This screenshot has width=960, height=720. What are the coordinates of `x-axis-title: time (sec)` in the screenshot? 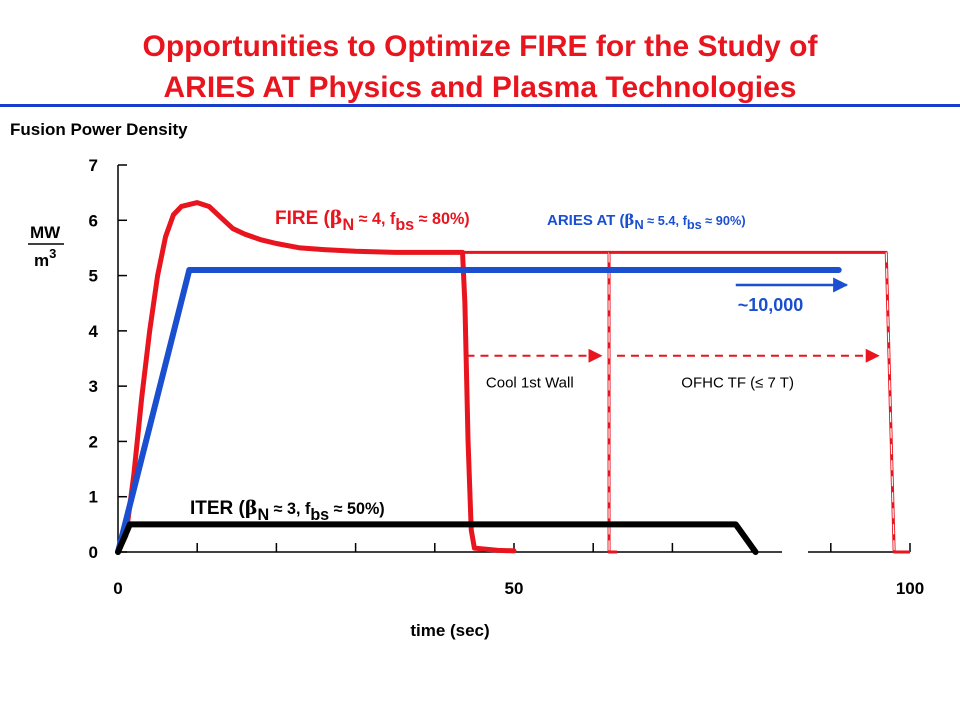 It's located at (449, 630).